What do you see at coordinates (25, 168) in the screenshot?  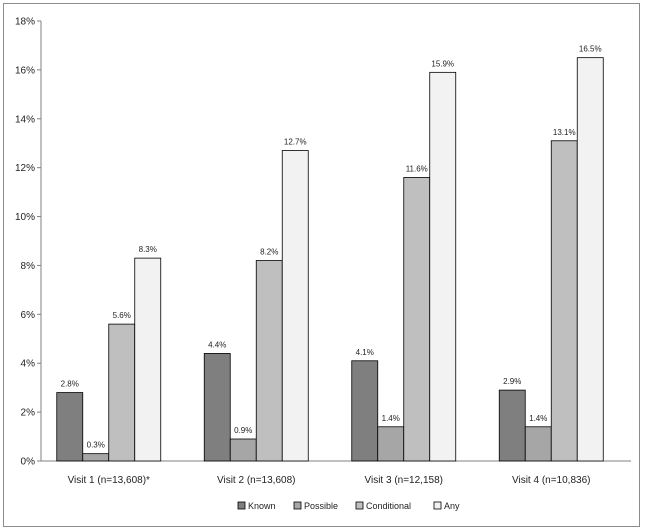 I see `y-tick-label: 12%` at bounding box center [25, 168].